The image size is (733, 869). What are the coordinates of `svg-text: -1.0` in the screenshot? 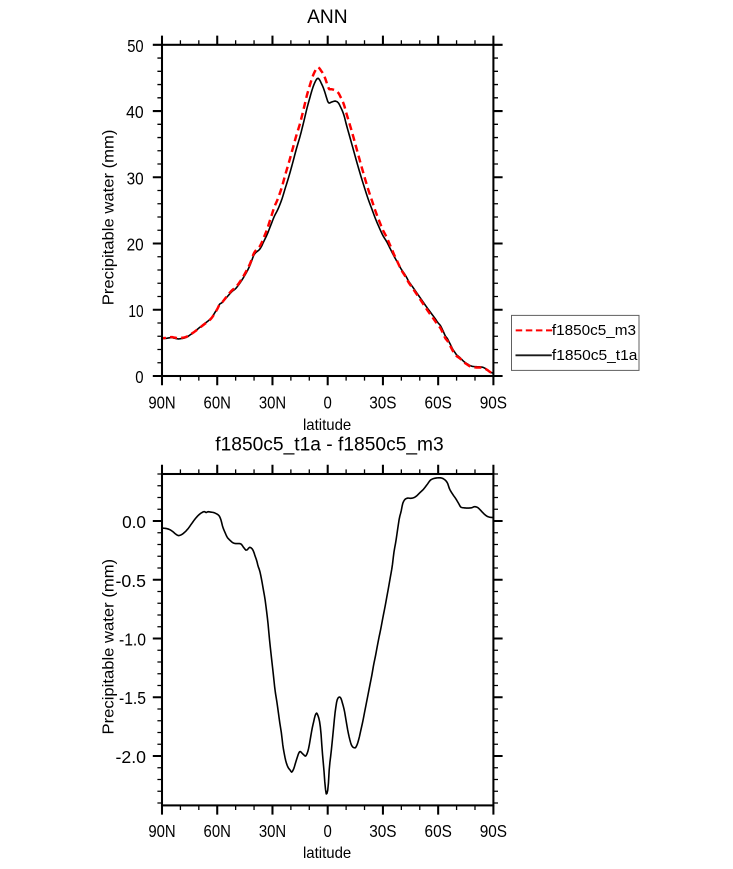 It's located at (132, 640).